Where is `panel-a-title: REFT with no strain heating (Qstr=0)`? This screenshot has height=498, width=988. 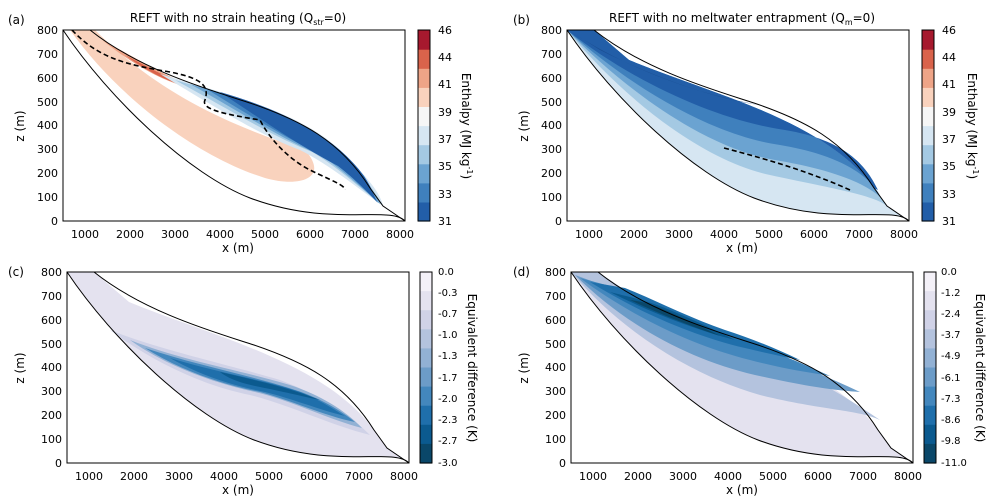 panel-a-title: REFT with no strain heating (Qstr=0) is located at coordinates (238, 19).